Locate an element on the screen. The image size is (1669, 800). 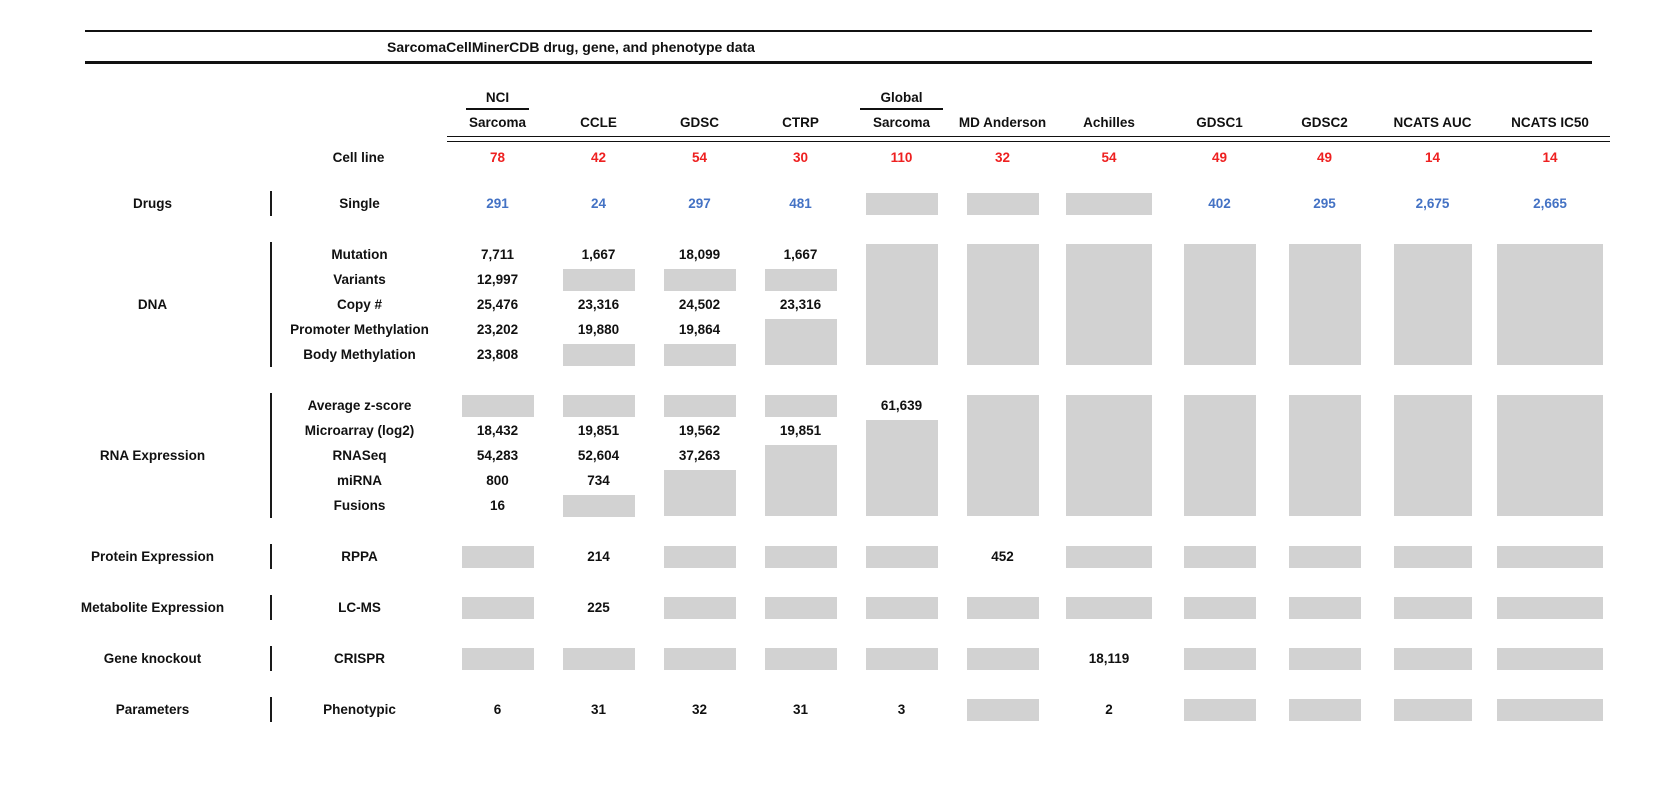
row-label: Mutation is located at coordinates (358, 254).